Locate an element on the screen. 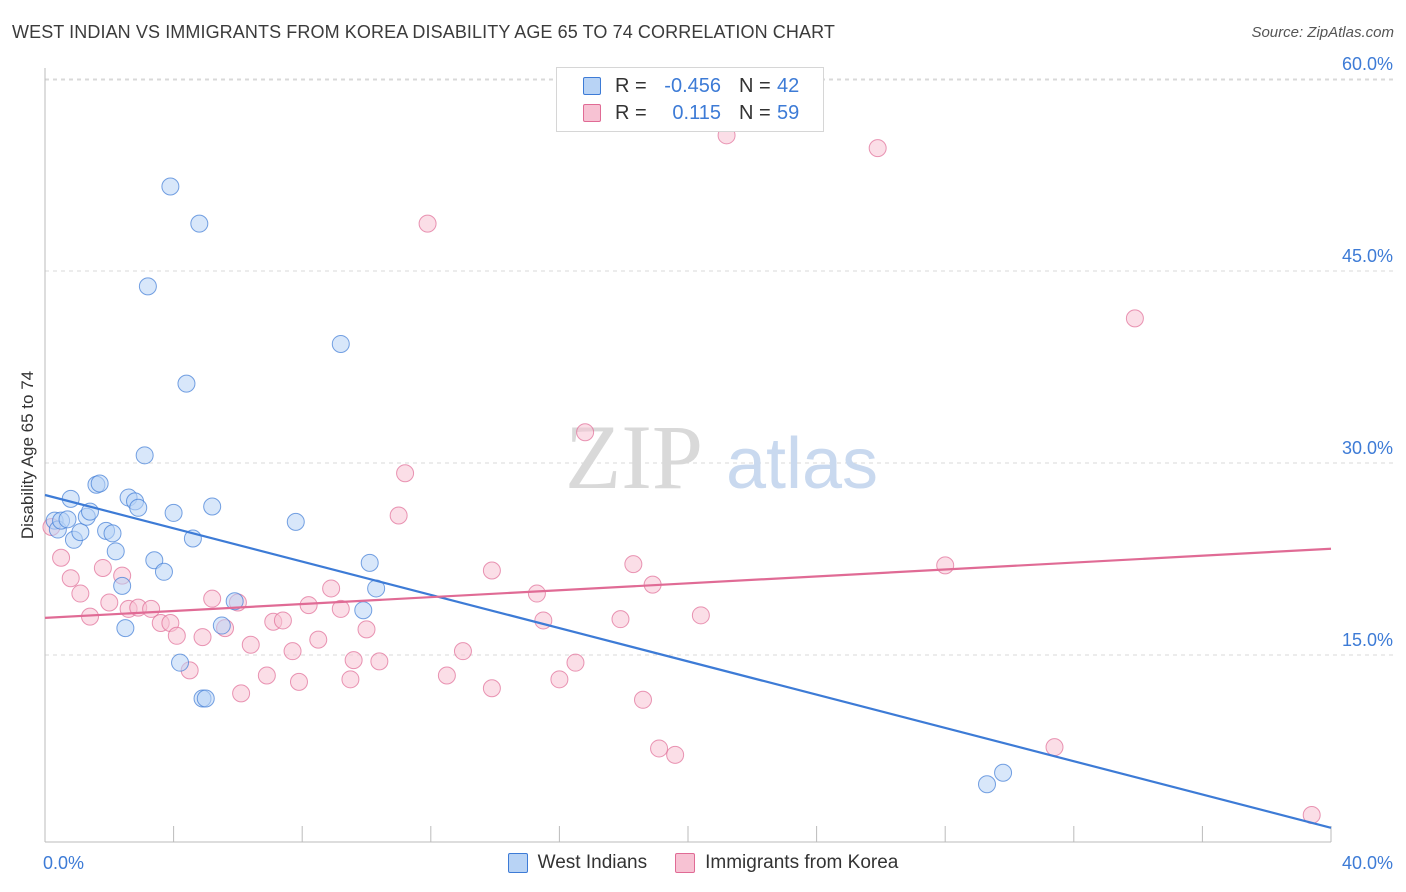  legend-r-value: 0.115 is located at coordinates (696, 112).